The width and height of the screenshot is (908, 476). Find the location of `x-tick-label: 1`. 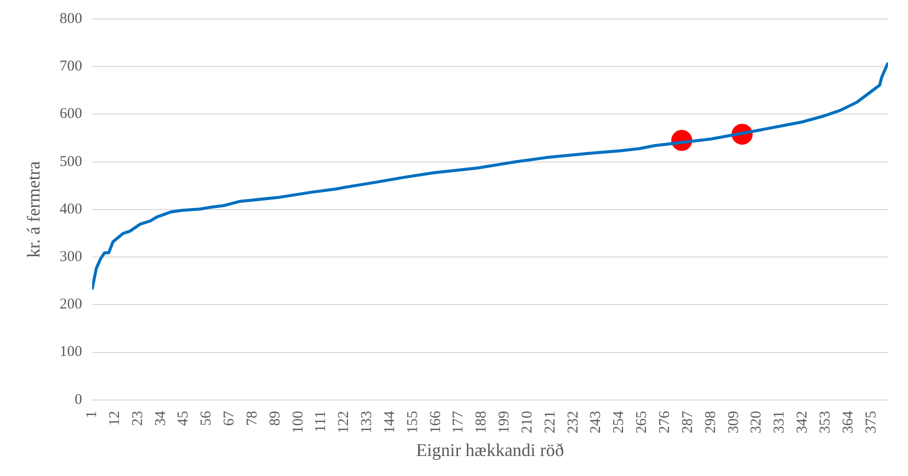

x-tick-label: 1 is located at coordinates (92, 414).